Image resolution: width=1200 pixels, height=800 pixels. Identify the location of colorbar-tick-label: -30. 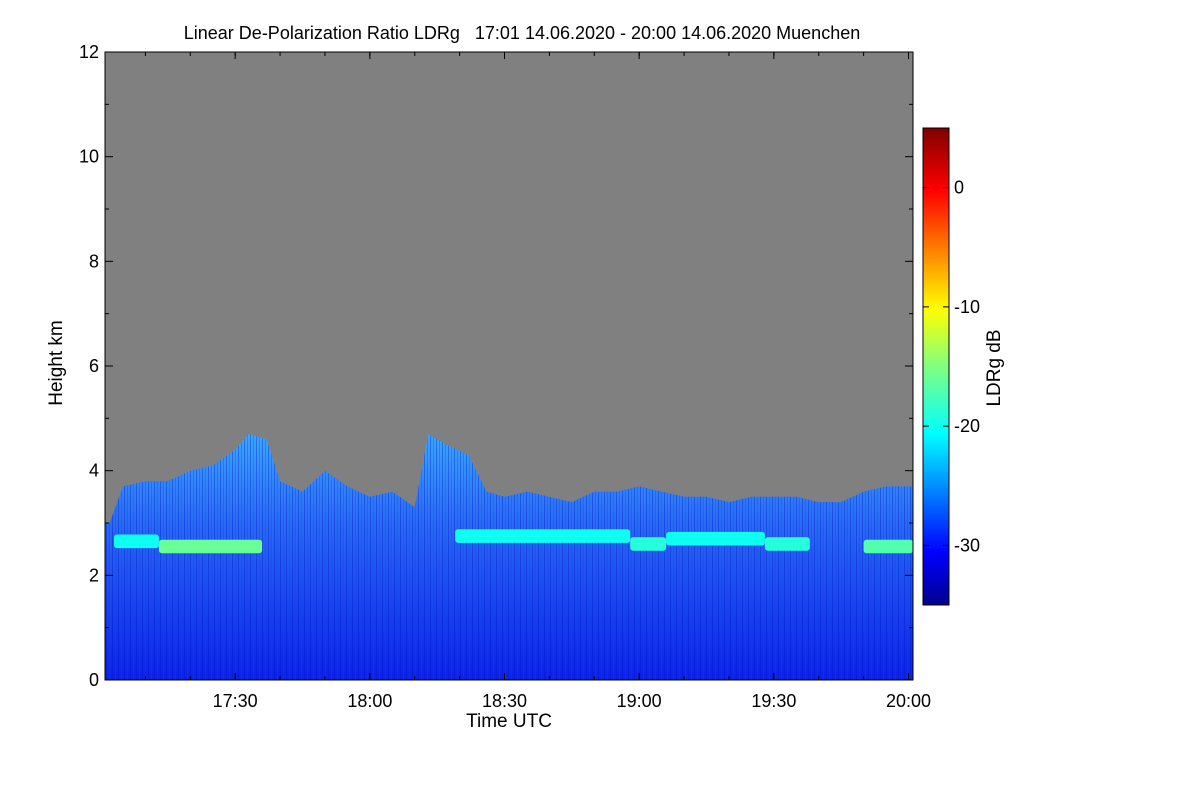
(967, 545).